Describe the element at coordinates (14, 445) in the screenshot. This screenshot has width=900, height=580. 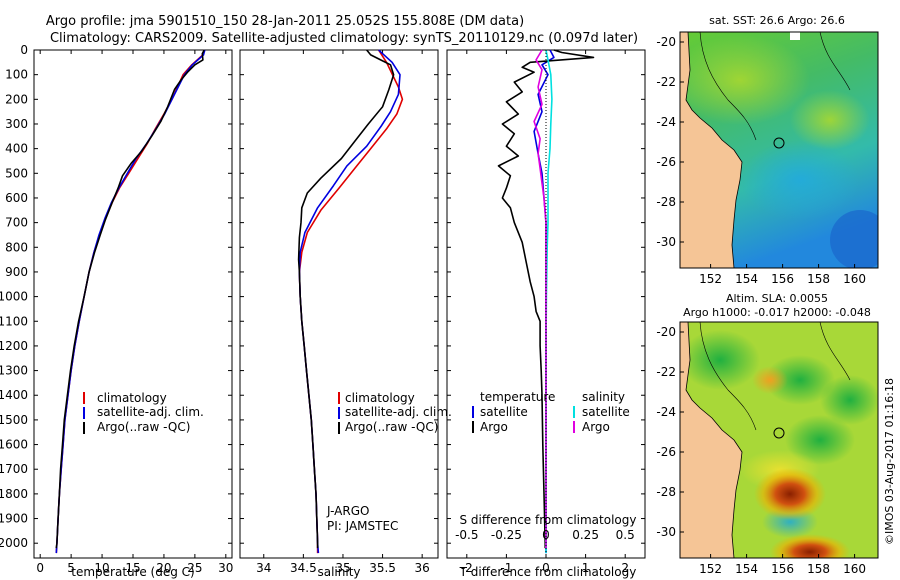
I see `depth-tick-label: 1600` at that location.